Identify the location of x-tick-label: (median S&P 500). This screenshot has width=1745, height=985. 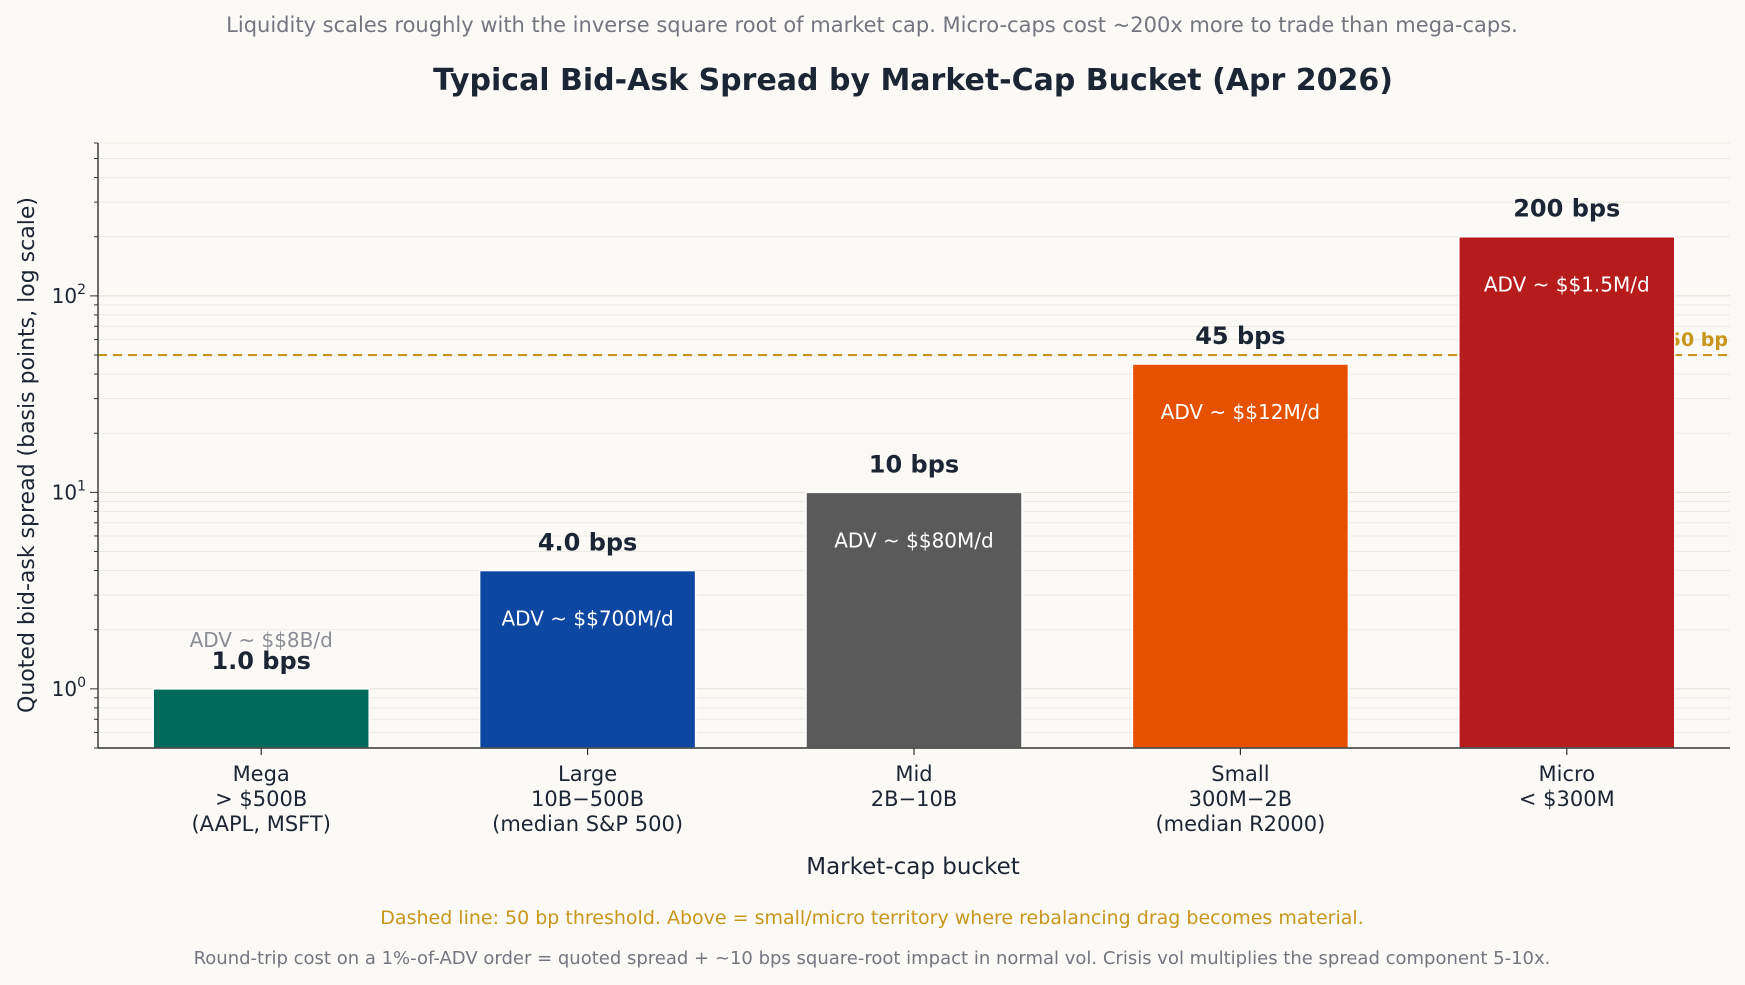
(587, 824).